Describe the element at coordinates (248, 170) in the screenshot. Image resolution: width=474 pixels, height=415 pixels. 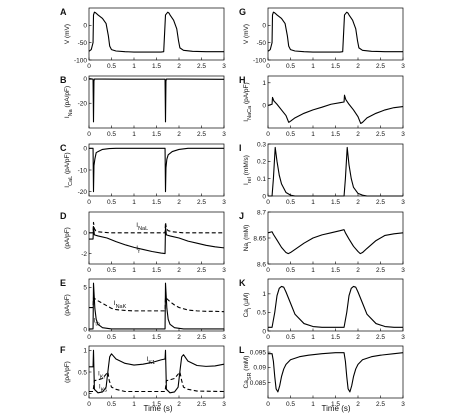
I see `y-axis-label-i: Irel (mM/s)` at that location.